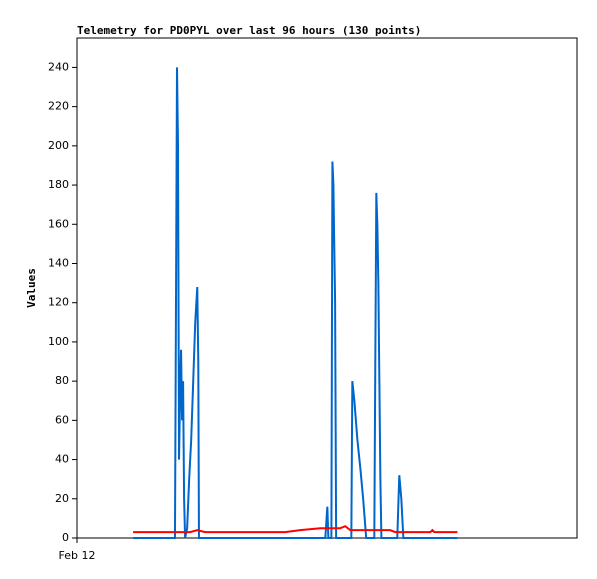 This screenshot has width=597, height=579. What do you see at coordinates (77, 555) in the screenshot?
I see `x-tick-label: Feb 12` at bounding box center [77, 555].